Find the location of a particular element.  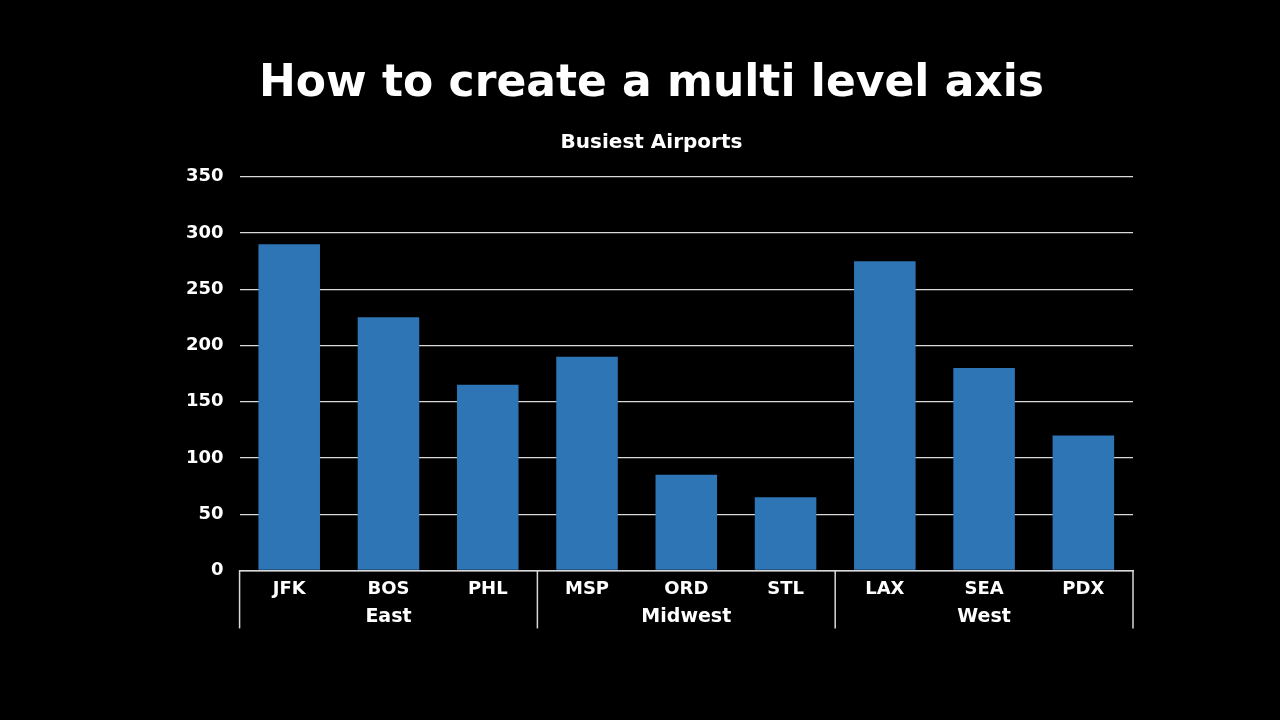

x-tick-label: BOS is located at coordinates (388, 587).